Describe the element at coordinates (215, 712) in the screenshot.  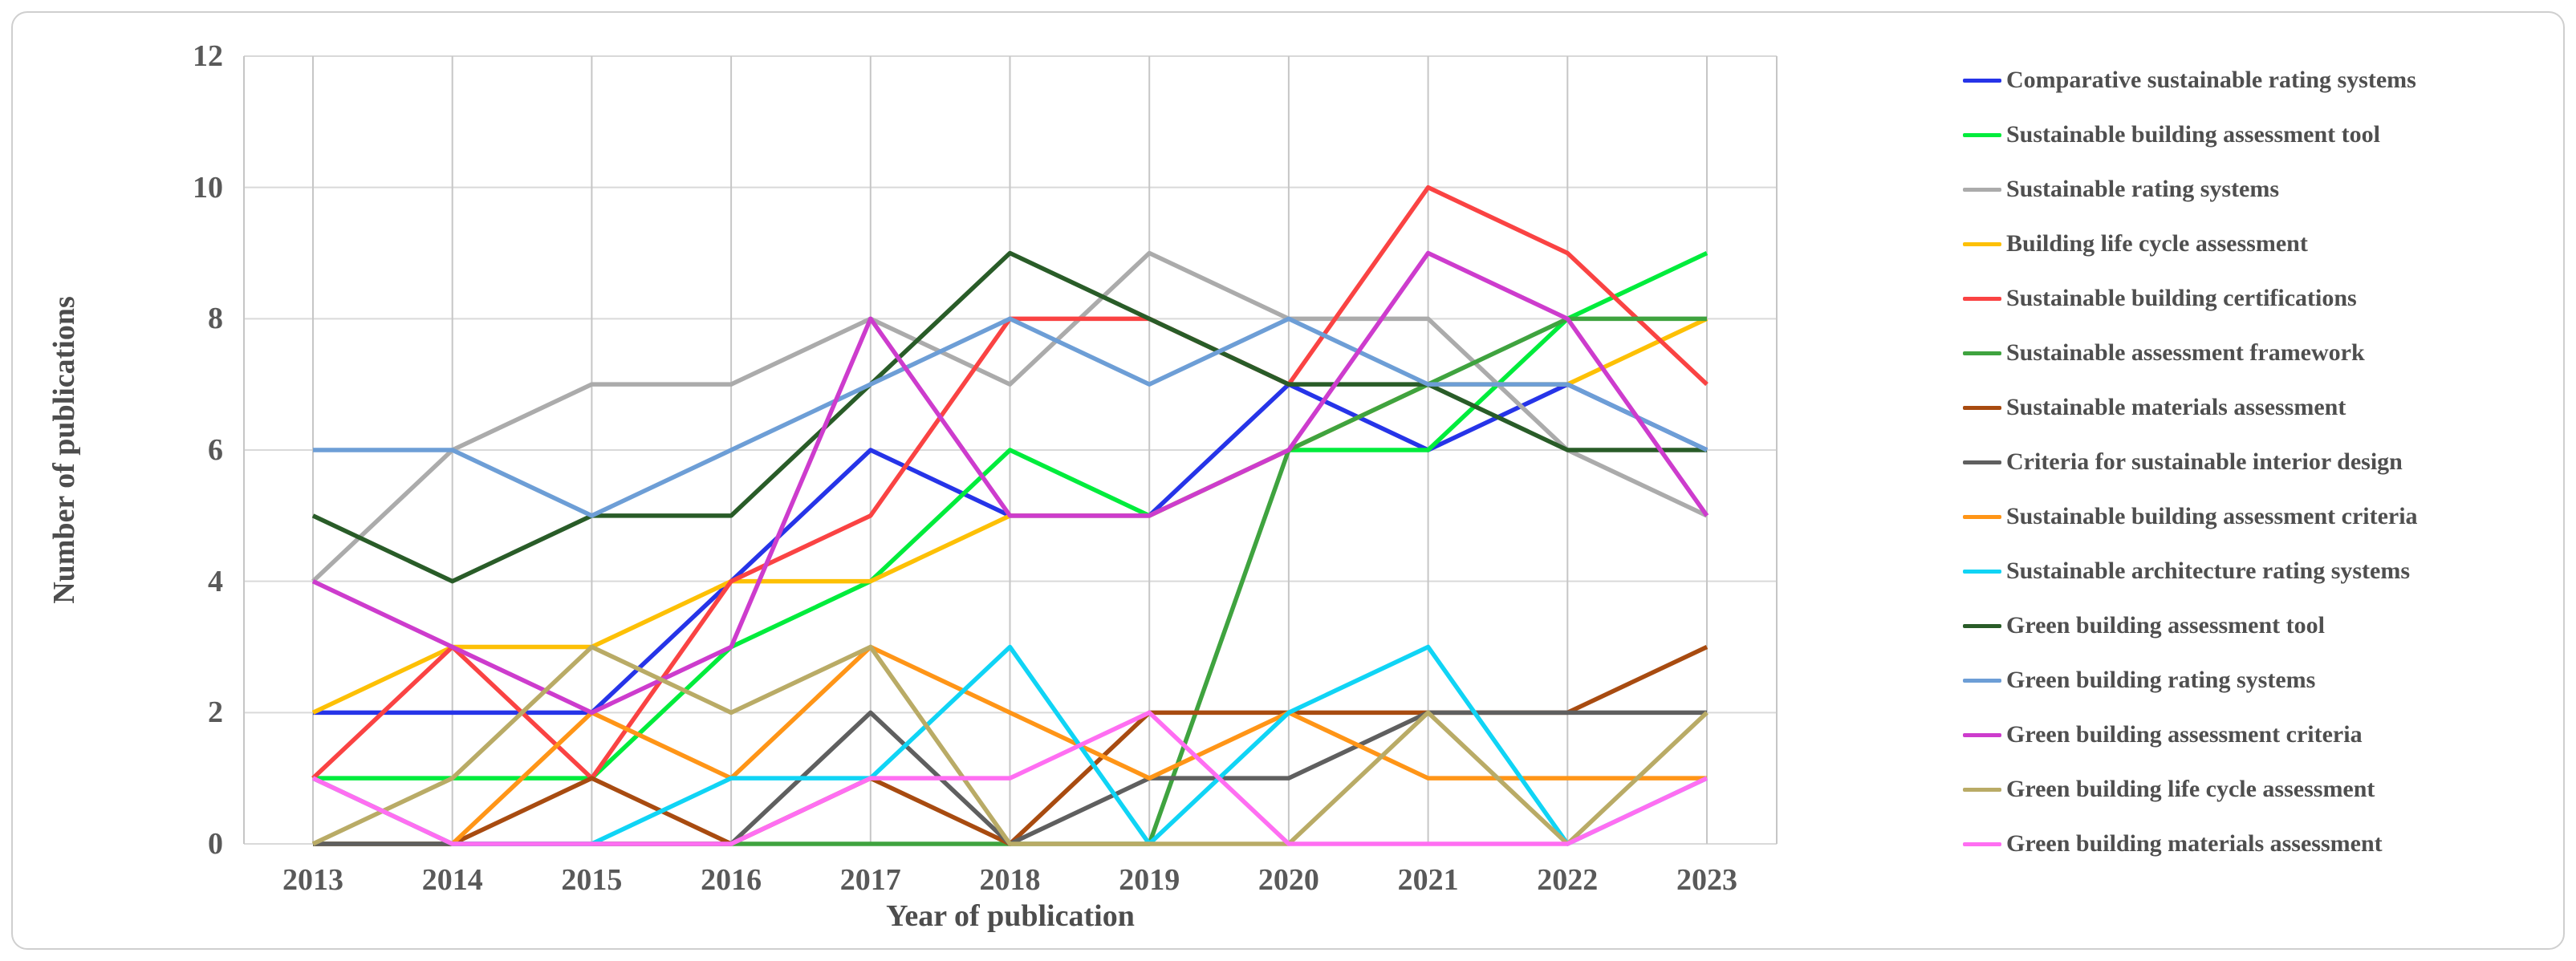
I see `y-tick-label: 2` at that location.